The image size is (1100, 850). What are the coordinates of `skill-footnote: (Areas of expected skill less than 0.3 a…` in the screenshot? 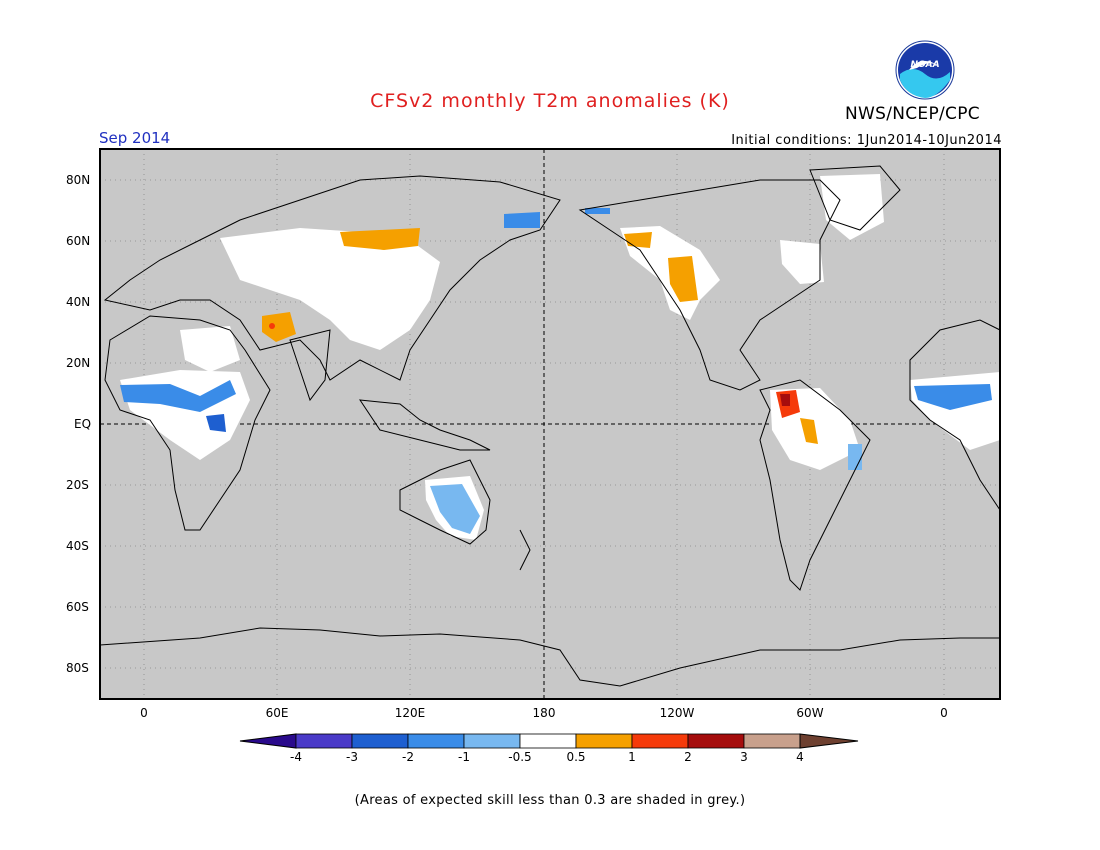 It's located at (550, 800).